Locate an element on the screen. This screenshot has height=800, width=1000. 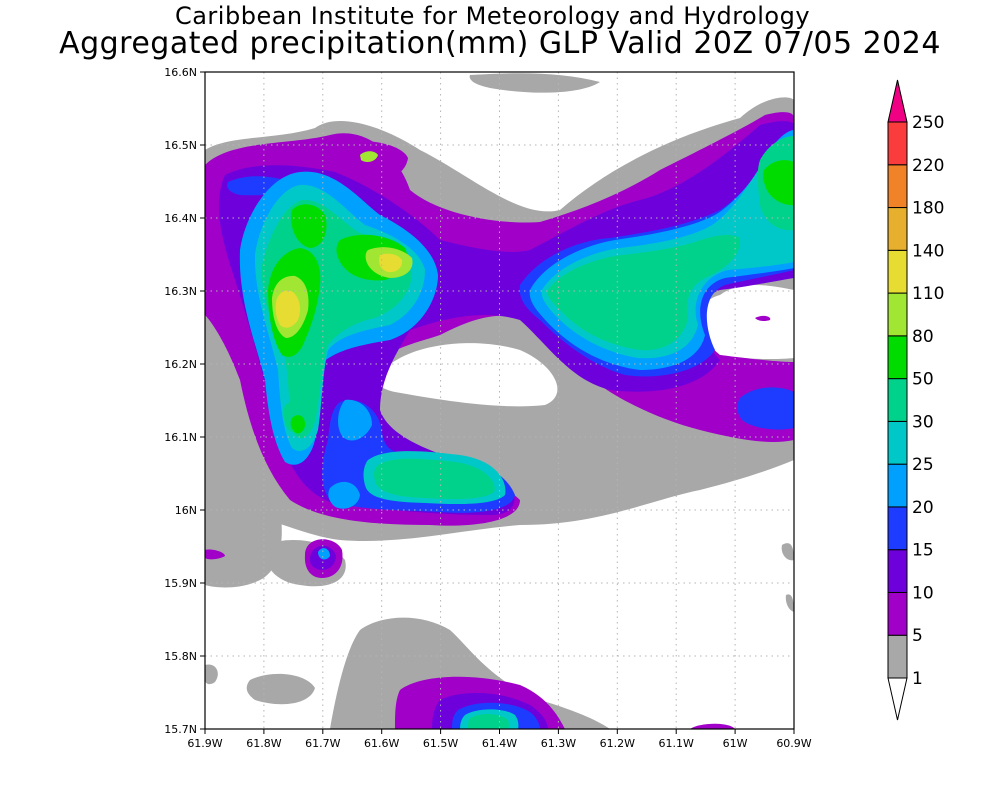
lon-label: 61.9W is located at coordinates (204, 743).